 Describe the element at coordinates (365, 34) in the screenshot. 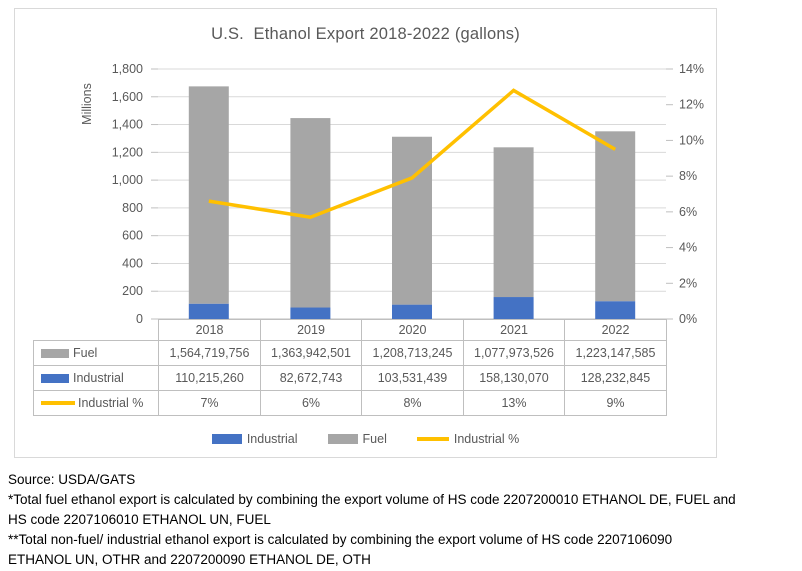

I see `chart-title: U.S. Ethanol Export 2018-2022 (gallons)` at that location.